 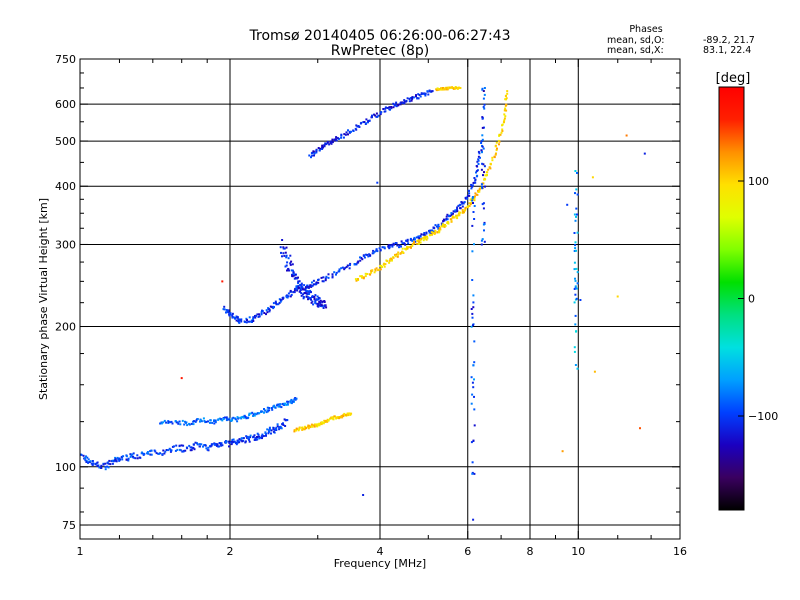 What do you see at coordinates (380, 563) in the screenshot?
I see `x-axis-label: Frequency [MHz]` at bounding box center [380, 563].